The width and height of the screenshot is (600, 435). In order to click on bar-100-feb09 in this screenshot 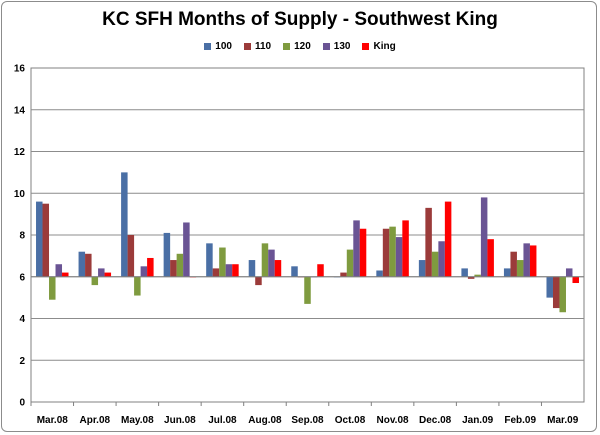, I will do `click(507, 272)`.